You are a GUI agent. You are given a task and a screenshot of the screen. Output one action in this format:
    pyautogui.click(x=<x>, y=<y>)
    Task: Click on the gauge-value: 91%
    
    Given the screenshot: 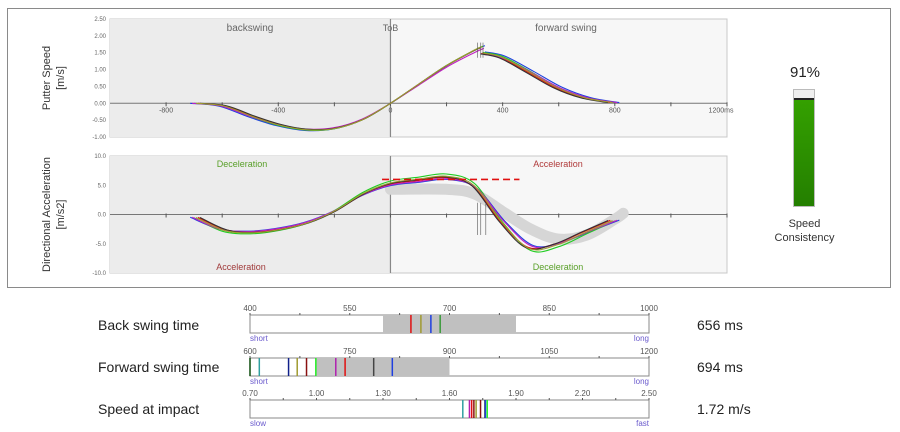 What is the action you would take?
    pyautogui.click(x=805, y=72)
    